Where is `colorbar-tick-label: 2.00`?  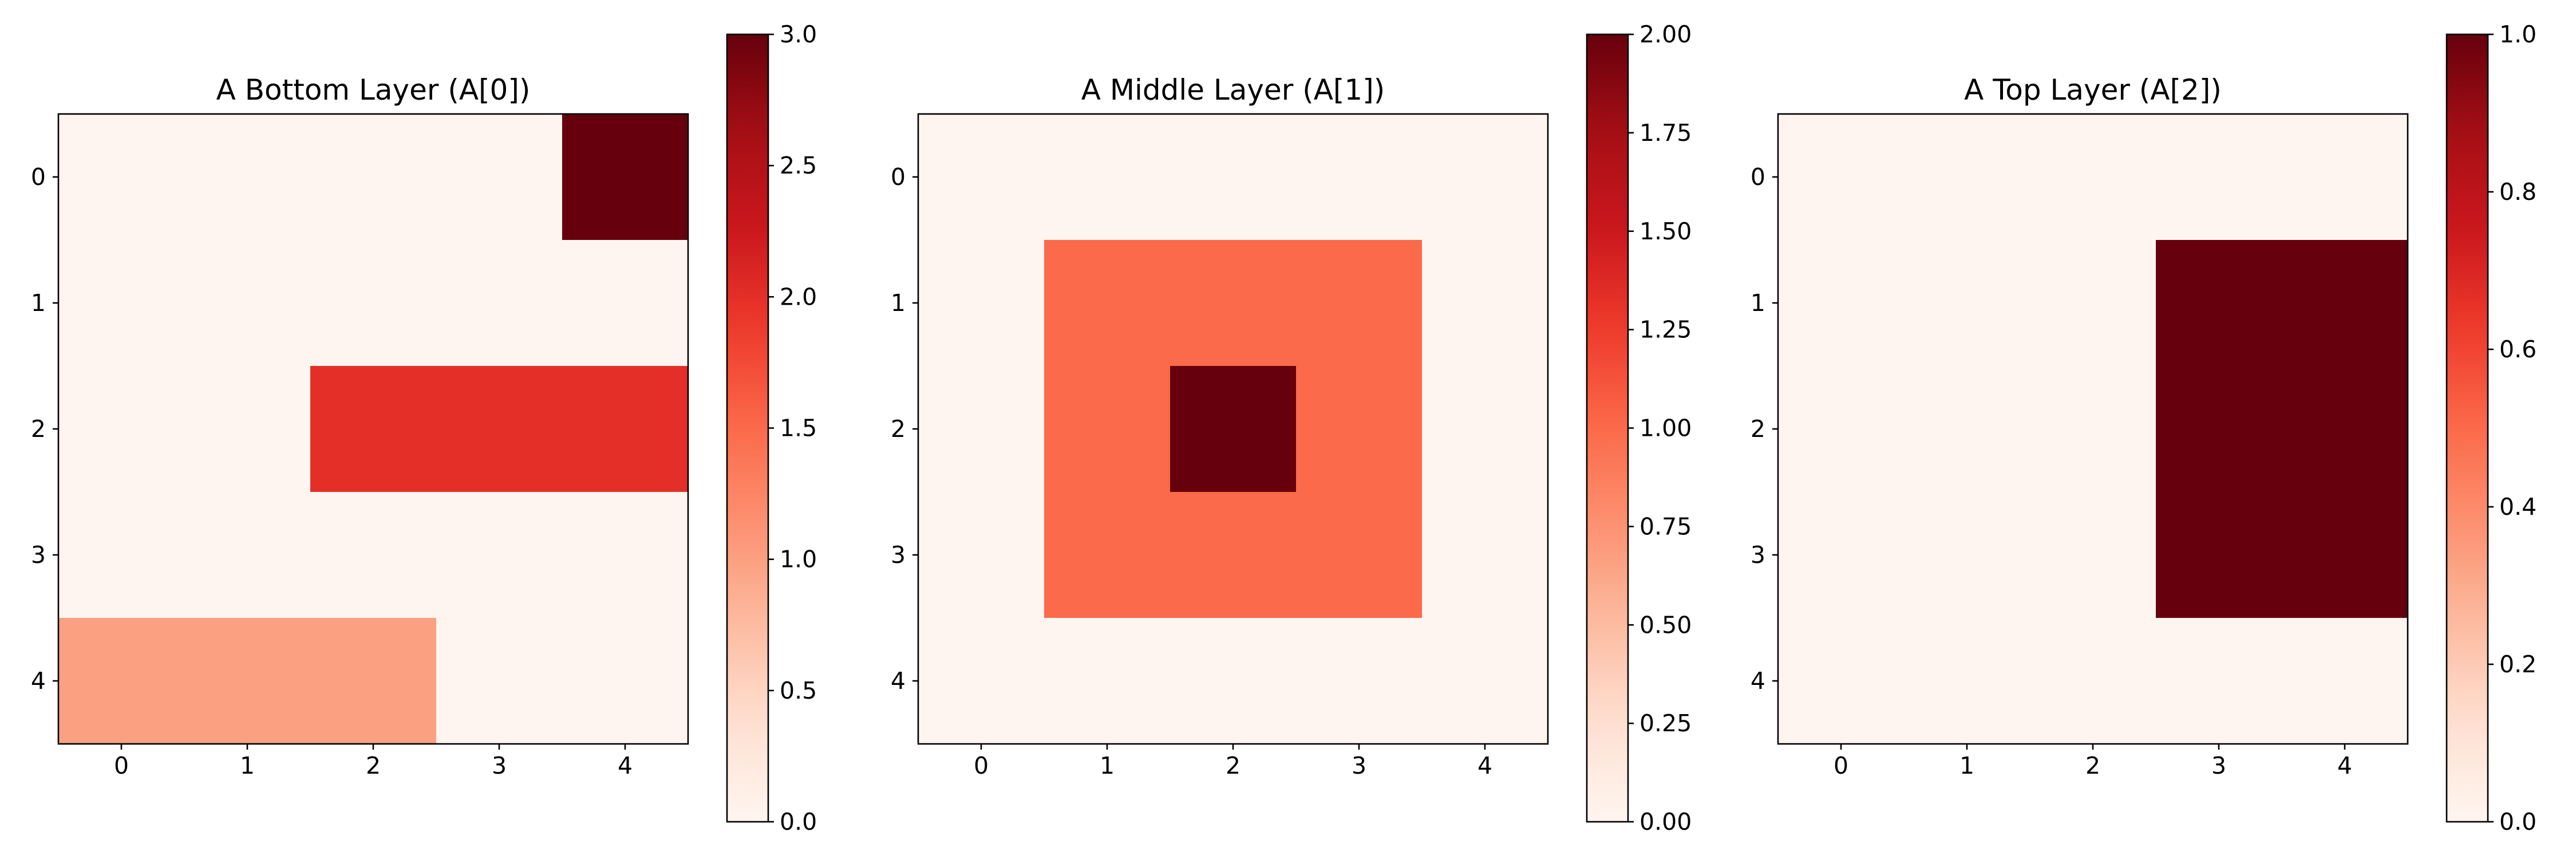 colorbar-tick-label: 2.00 is located at coordinates (1665, 34).